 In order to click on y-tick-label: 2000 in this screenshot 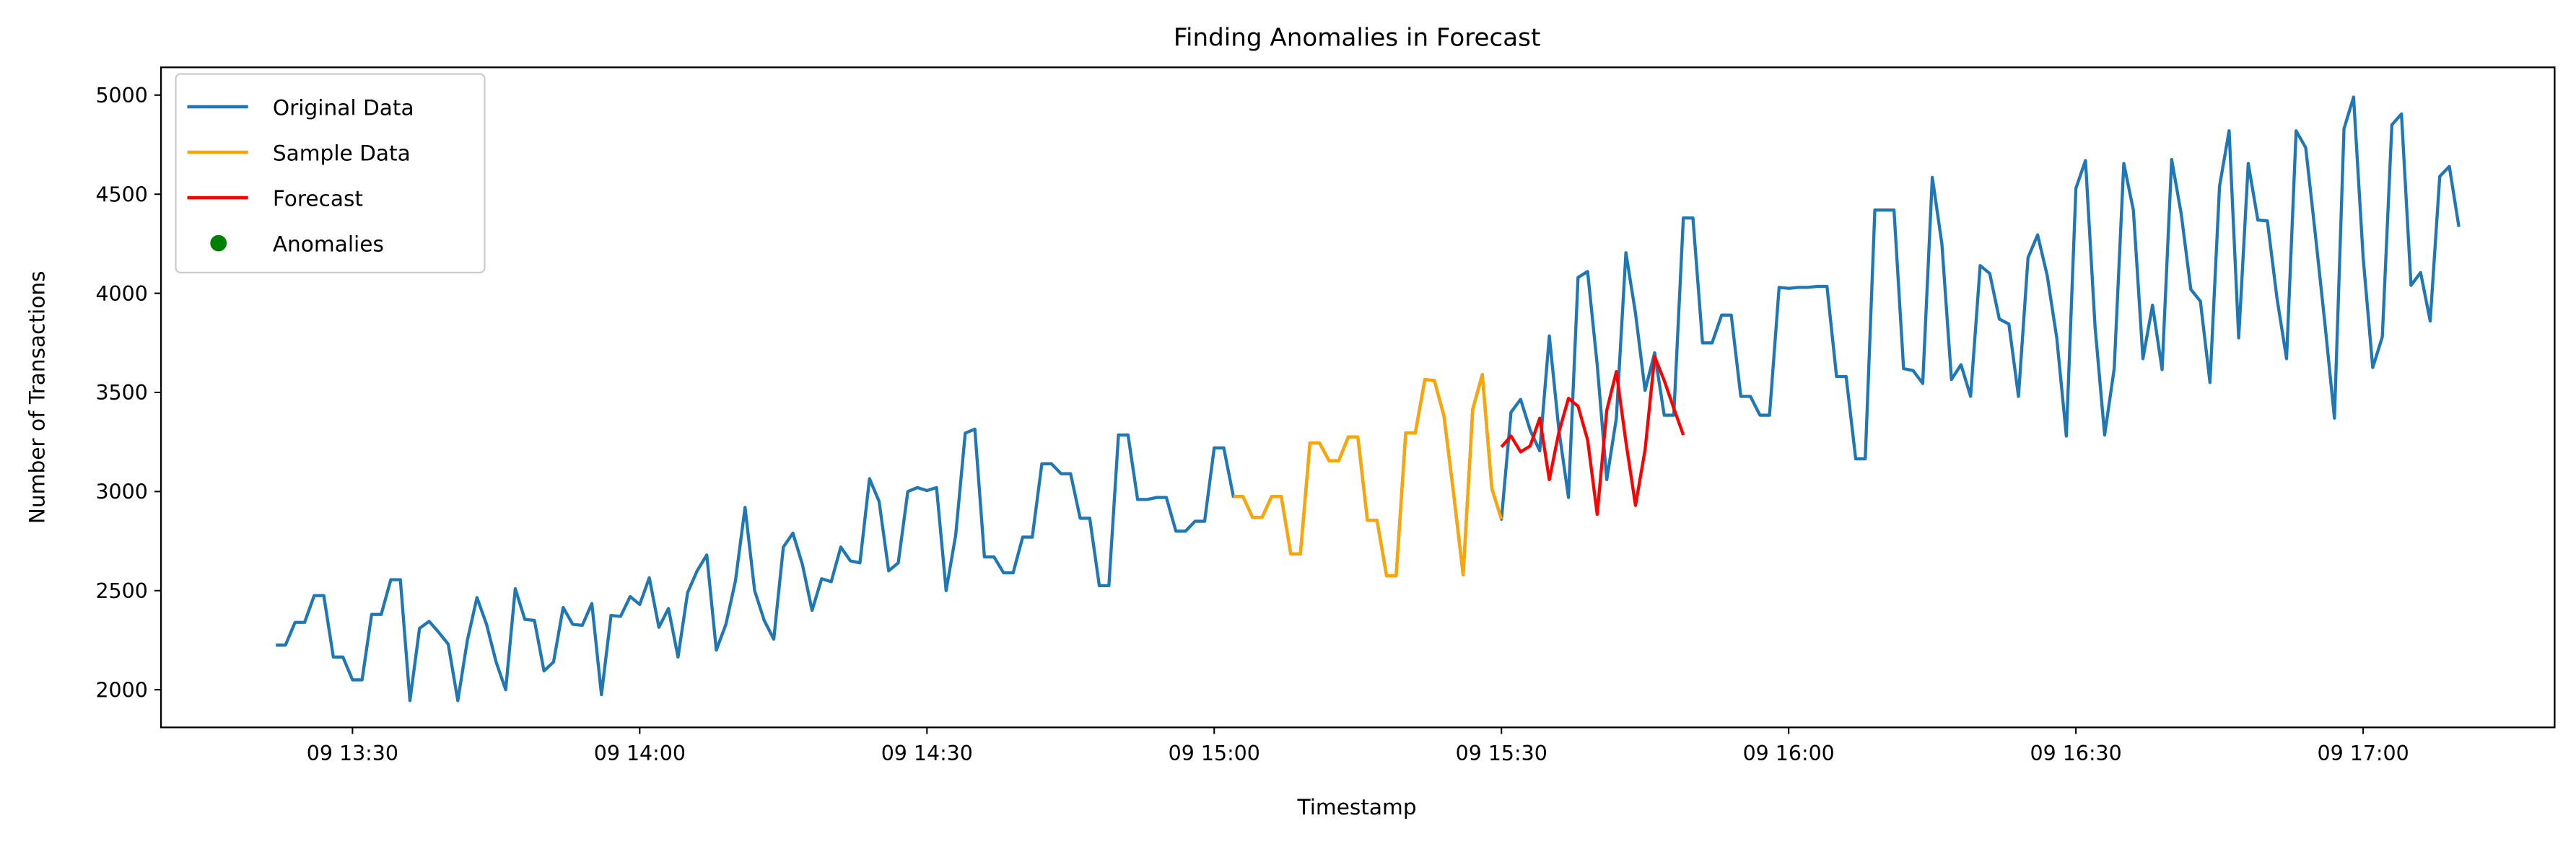, I will do `click(121, 690)`.